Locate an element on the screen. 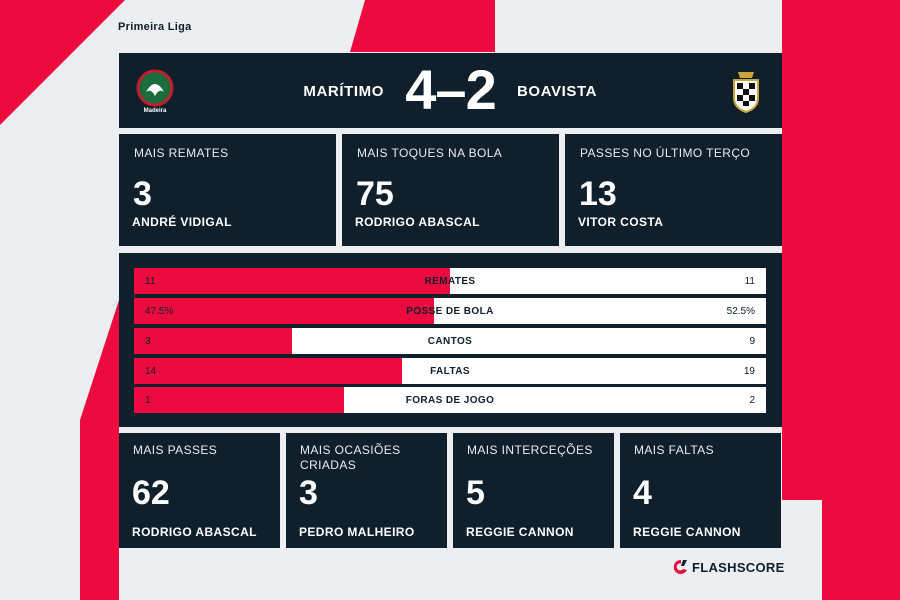  stat-card-most-fouls: Mais faltas 4 Reggie Cannon is located at coordinates (700, 490).